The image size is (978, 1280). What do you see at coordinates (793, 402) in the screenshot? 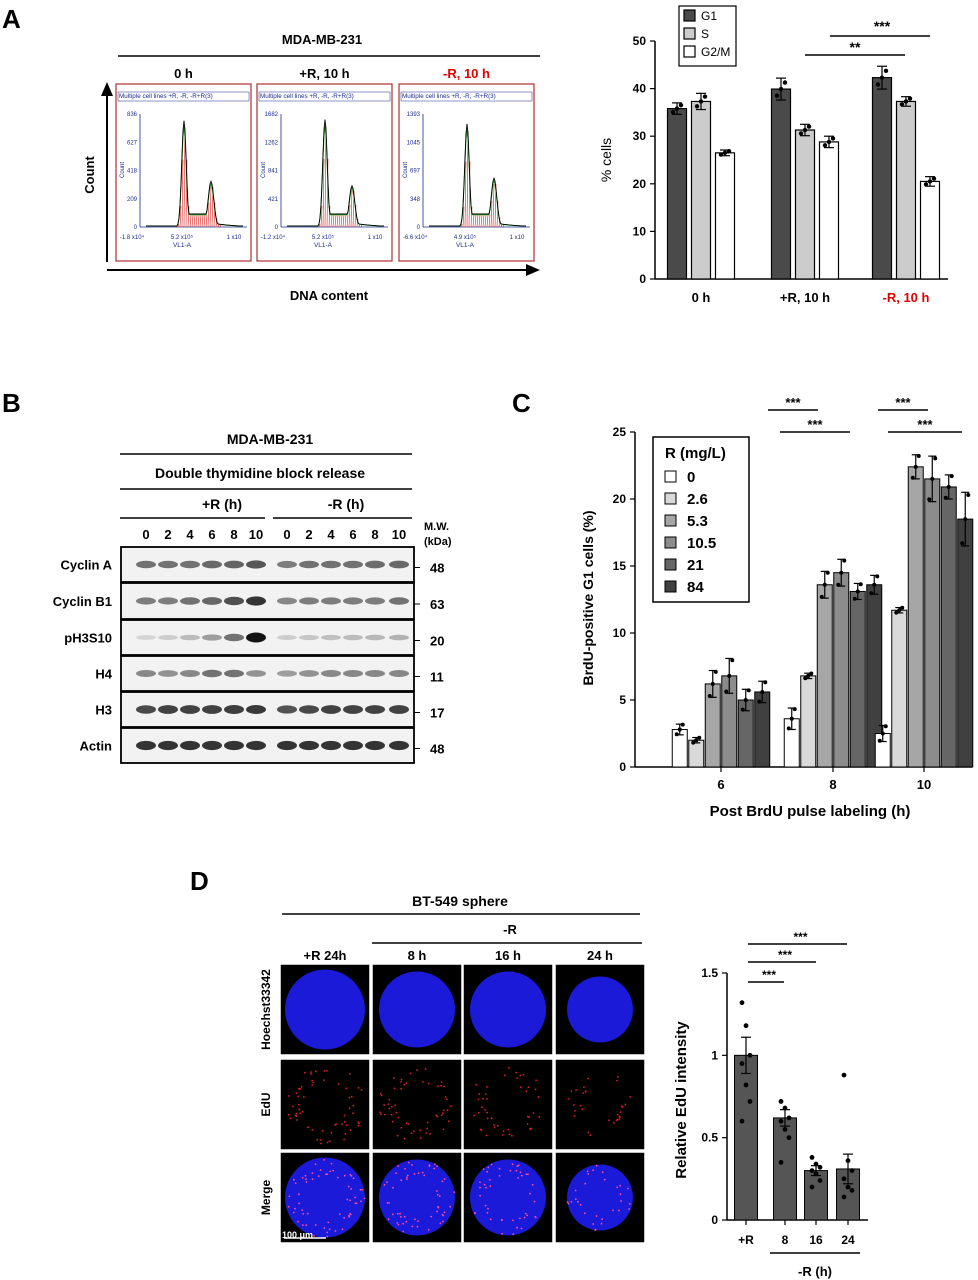
I see `chartC-sig-label: ***` at bounding box center [793, 402].